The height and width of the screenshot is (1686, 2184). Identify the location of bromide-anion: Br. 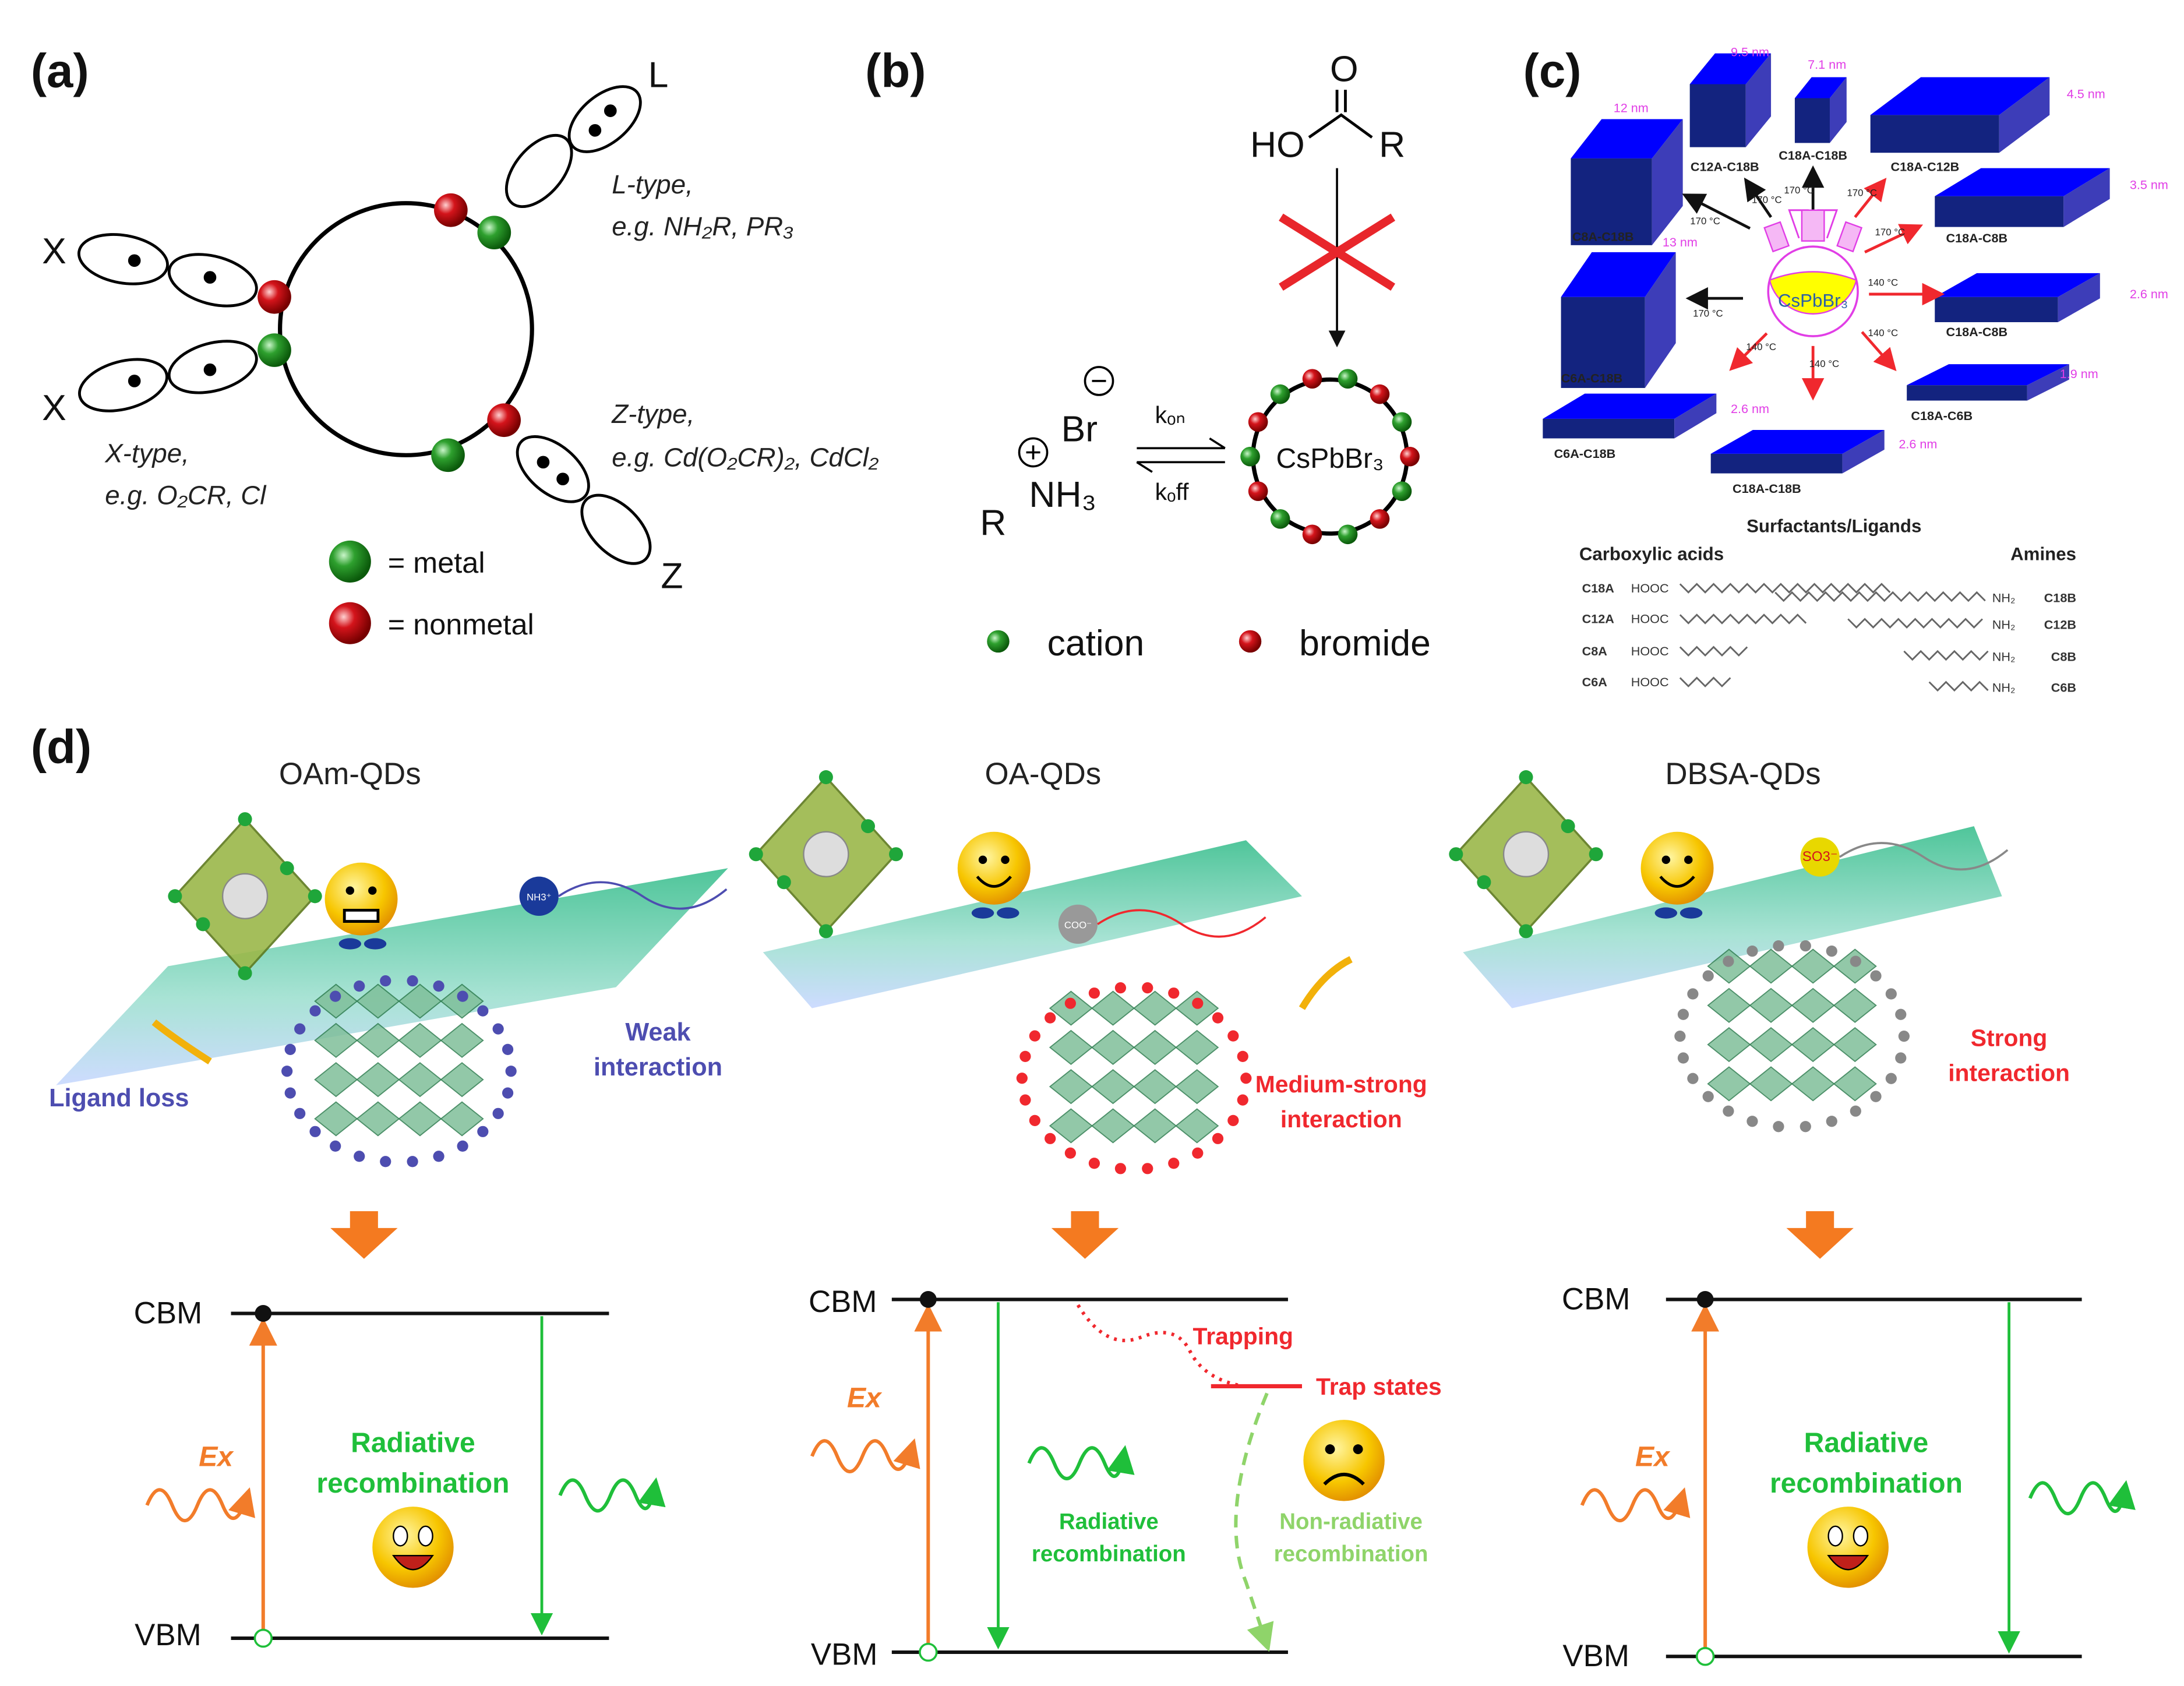
(1079, 428).